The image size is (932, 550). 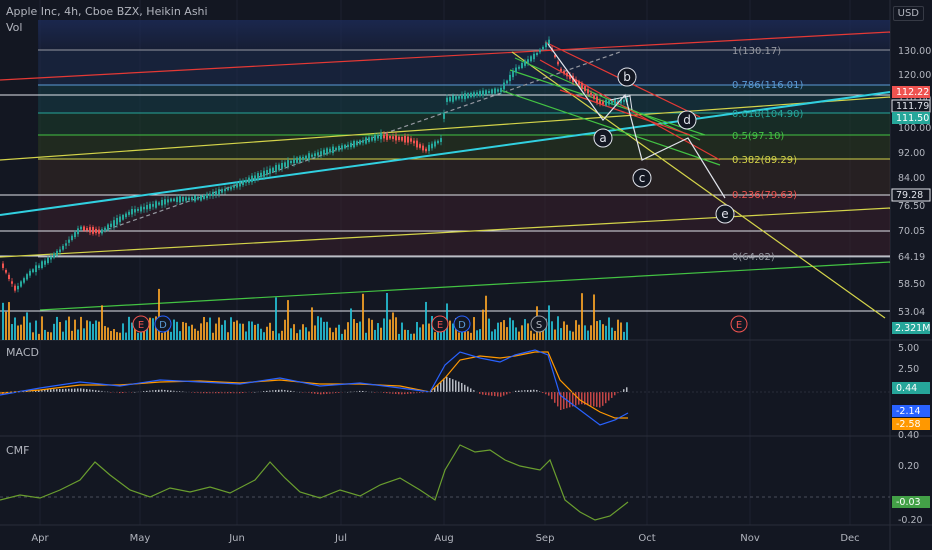 What do you see at coordinates (912, 92) in the screenshot?
I see `svg-text: 112.22` at bounding box center [912, 92].